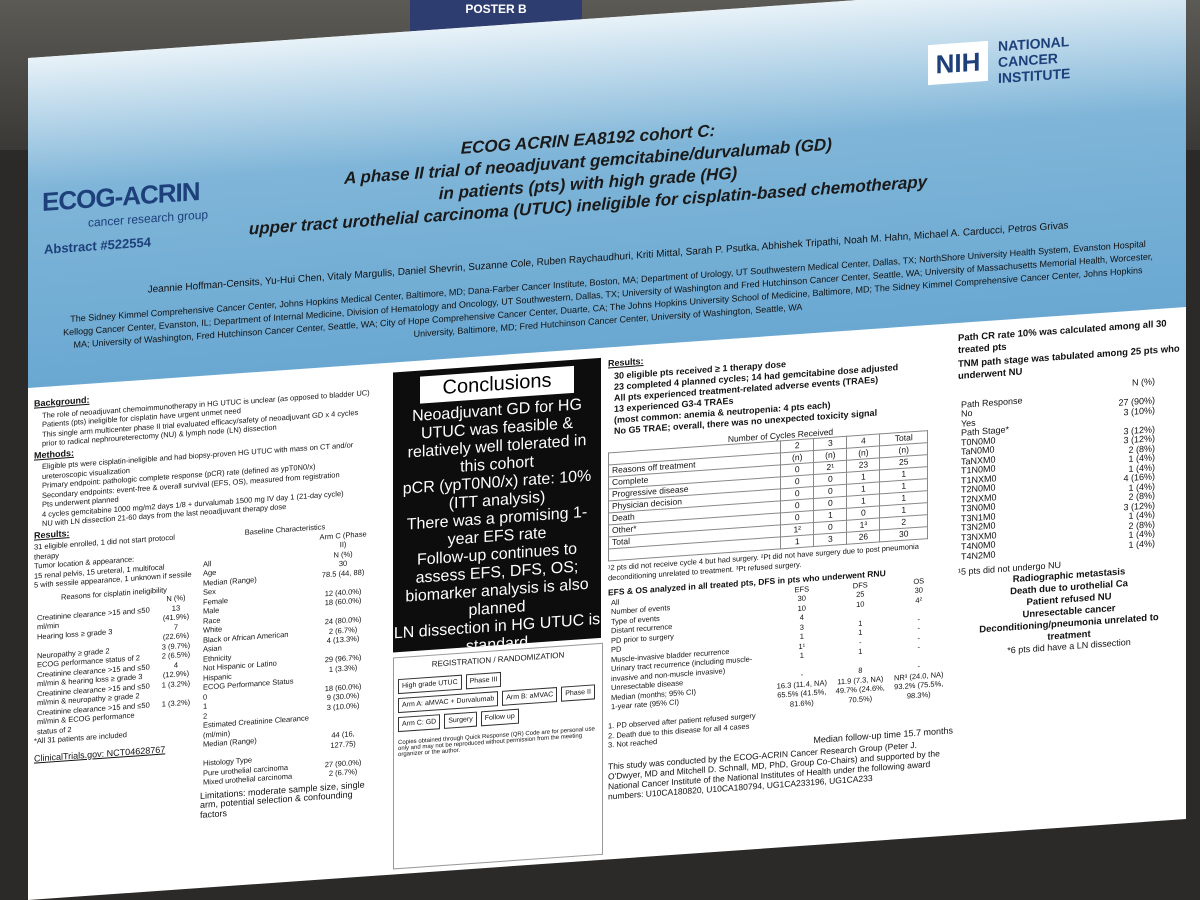 The height and width of the screenshot is (900, 1200). Describe the element at coordinates (483, 680) in the screenshot. I see `schema-box: Phase III` at that location.